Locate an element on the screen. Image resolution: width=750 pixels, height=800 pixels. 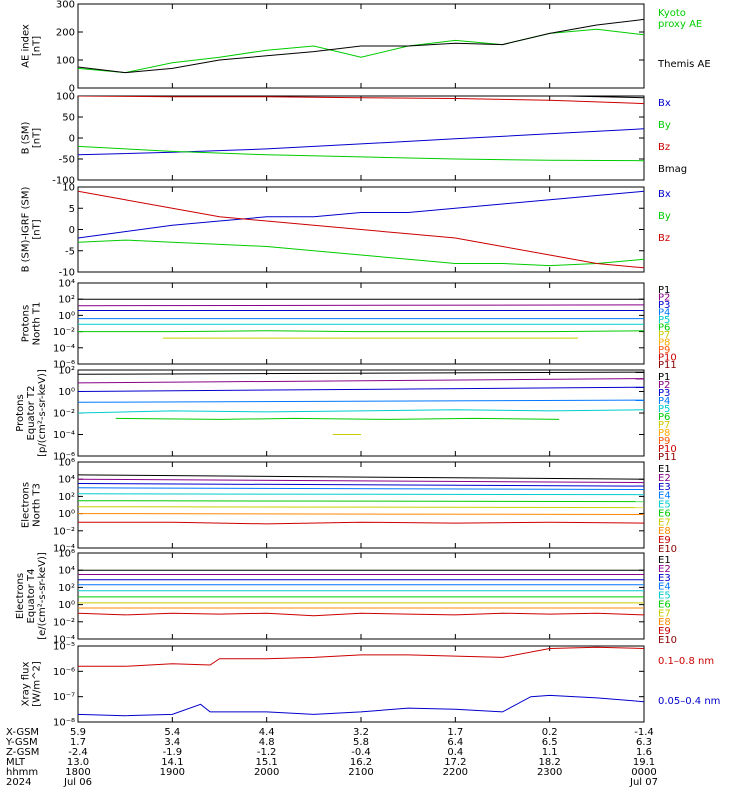
x-axis-row-value: -1.2 is located at coordinates (267, 752).